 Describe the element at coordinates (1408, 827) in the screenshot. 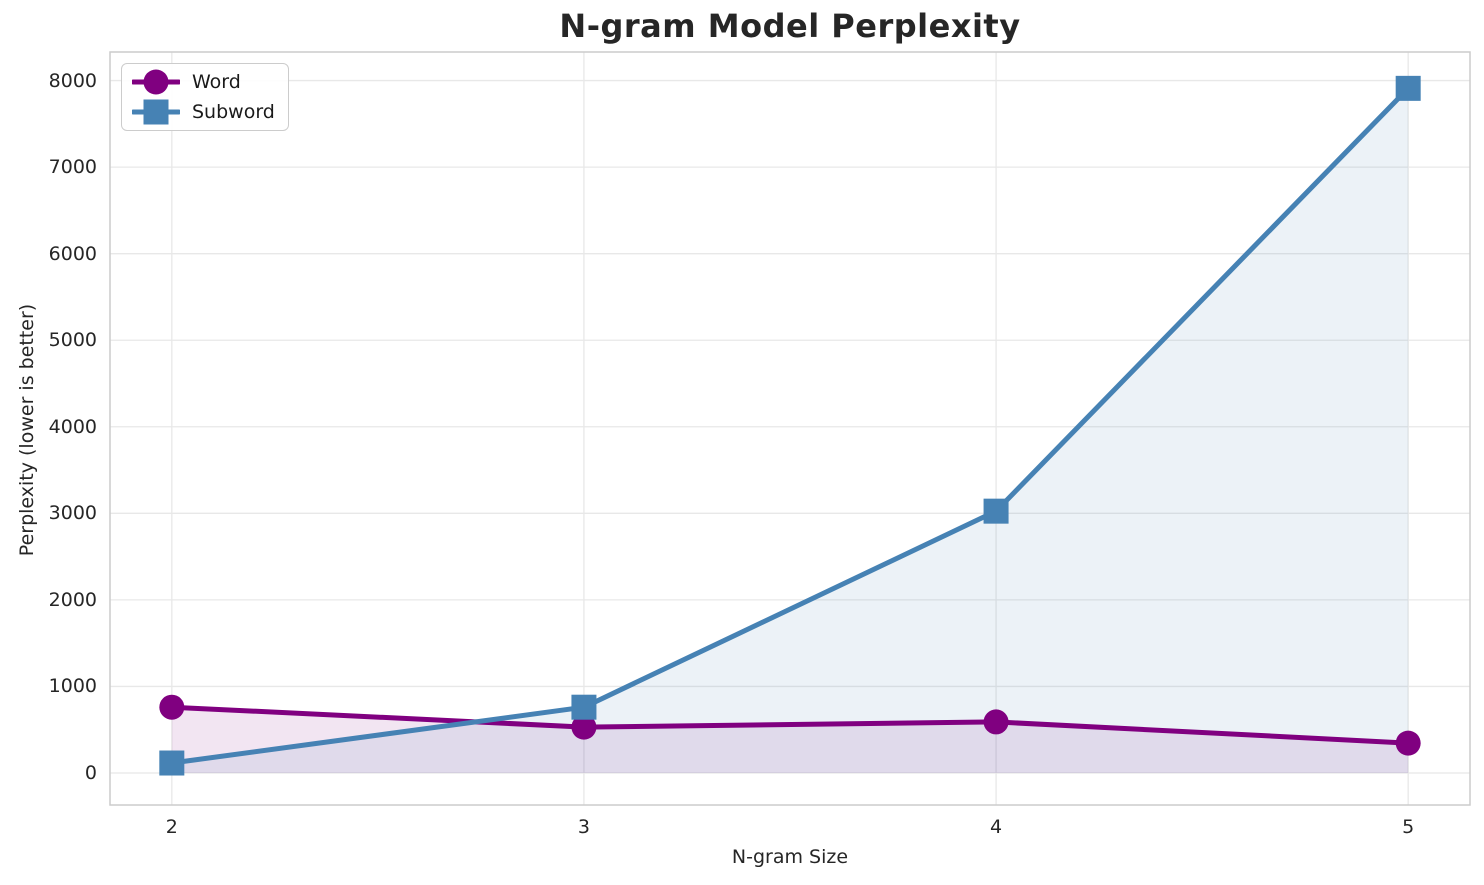

I see `x-tick-label: 5` at that location.